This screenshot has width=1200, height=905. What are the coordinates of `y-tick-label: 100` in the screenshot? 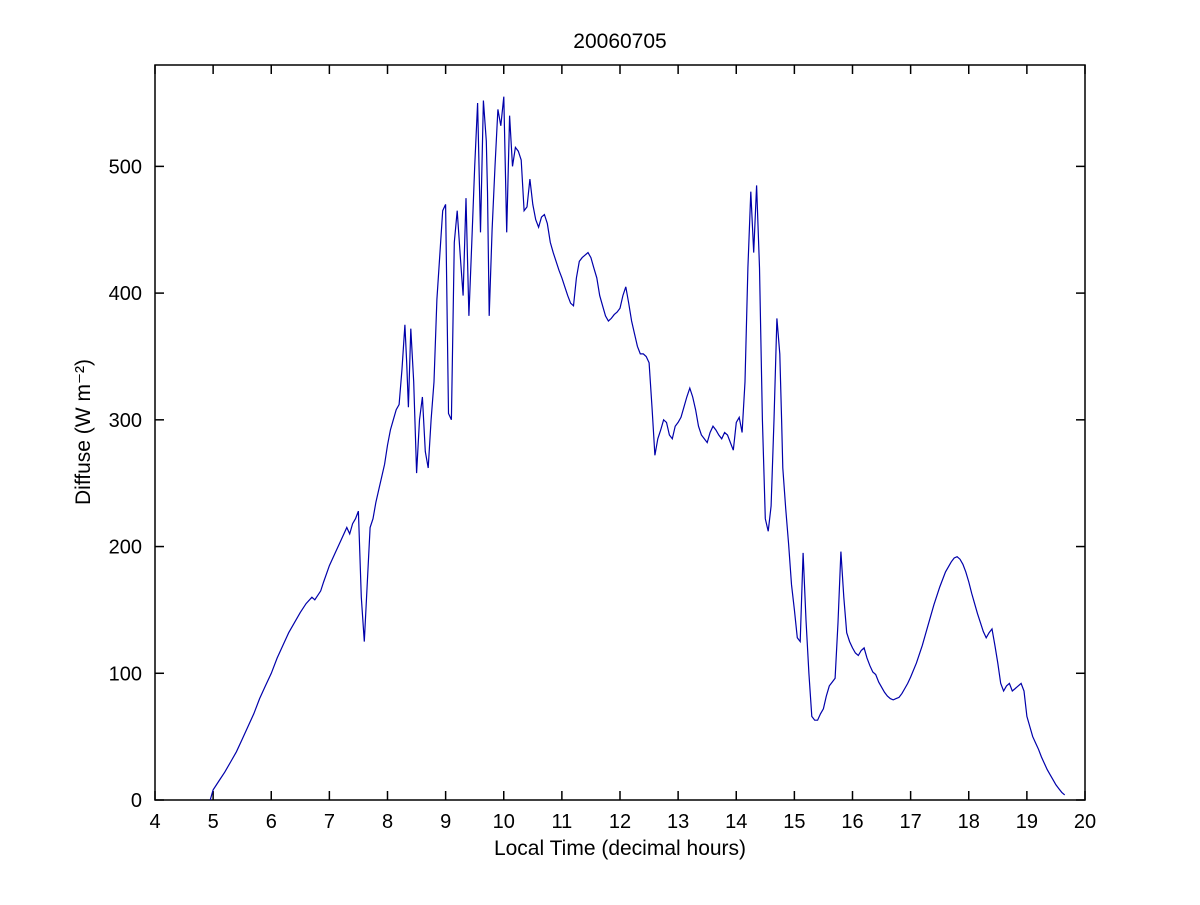 It's located at (125, 674).